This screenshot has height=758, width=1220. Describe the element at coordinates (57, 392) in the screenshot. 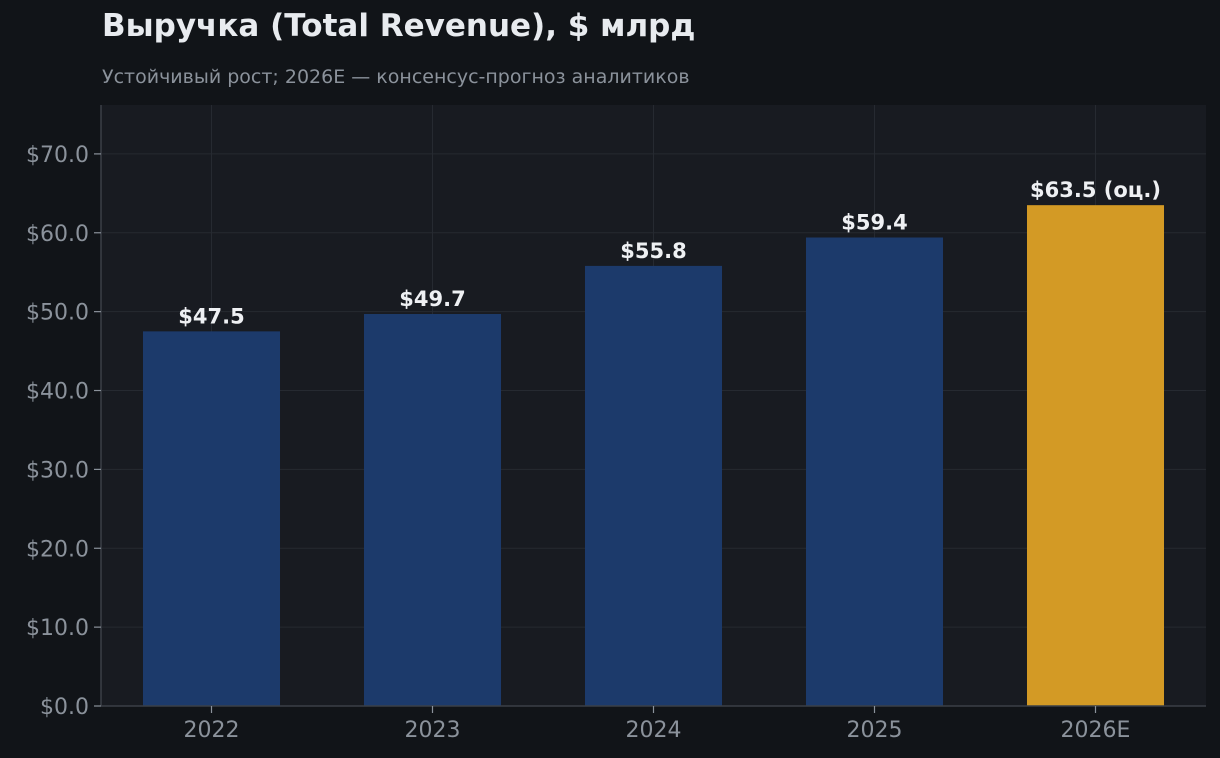

I see `y-tick-label: $40.0` at that location.